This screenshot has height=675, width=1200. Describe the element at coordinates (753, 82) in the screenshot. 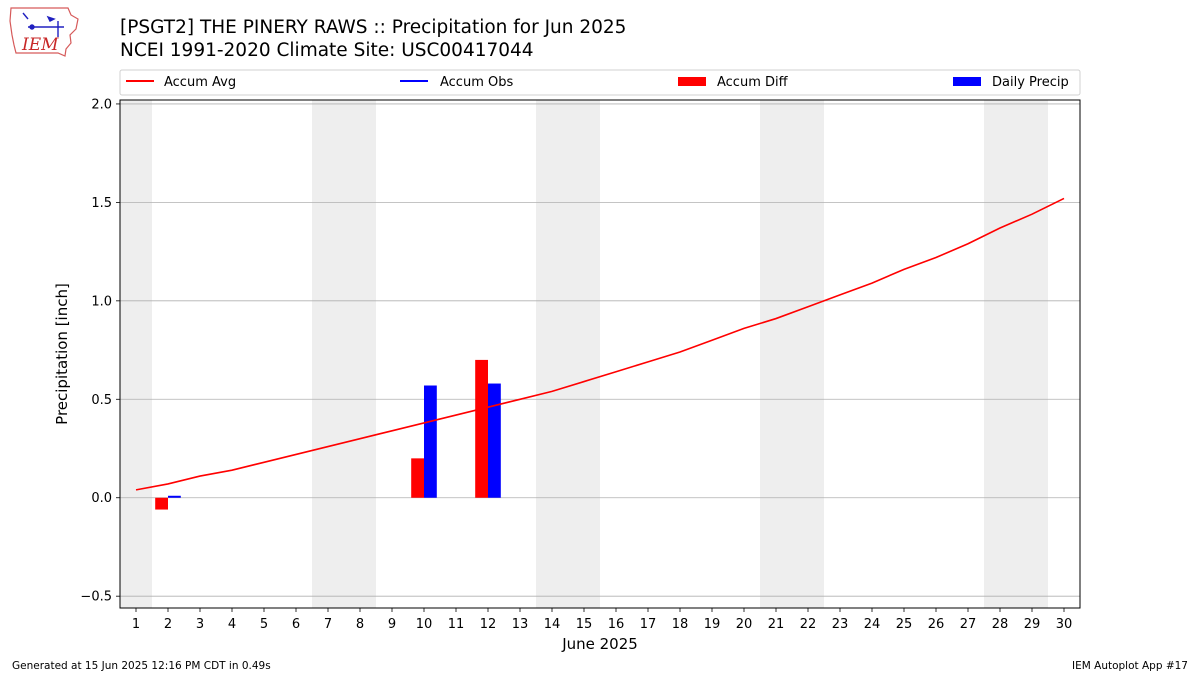

I see `legend-label: Accum Diff` at that location.